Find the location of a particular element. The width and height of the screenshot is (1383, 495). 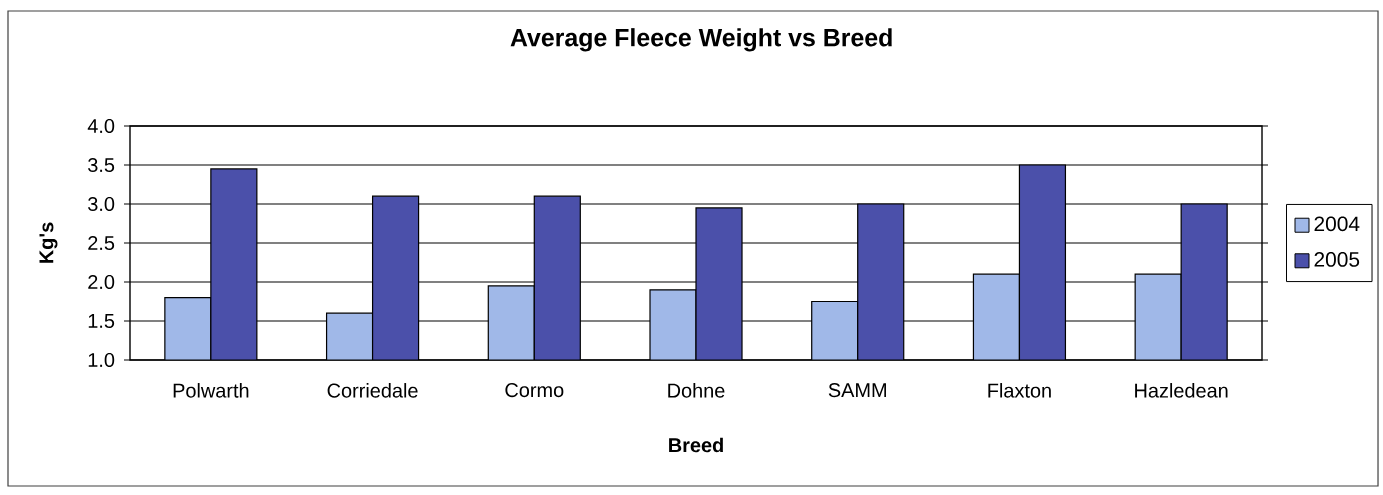

x-tick-label: Hazledean is located at coordinates (1181, 390).